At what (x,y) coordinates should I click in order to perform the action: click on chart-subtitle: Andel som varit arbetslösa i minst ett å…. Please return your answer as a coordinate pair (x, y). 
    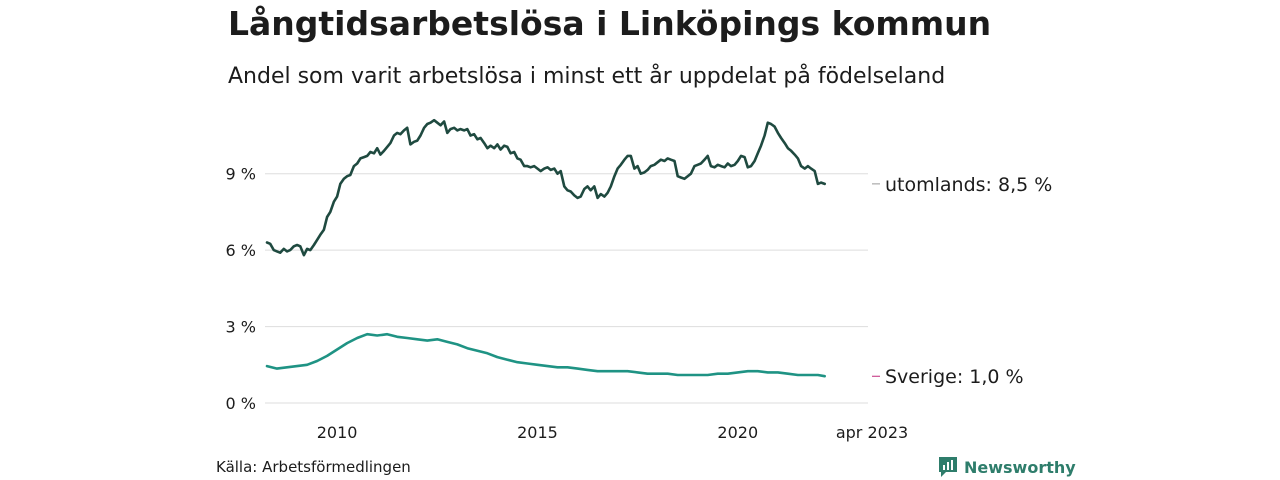
    Looking at the image, I should click on (587, 76).